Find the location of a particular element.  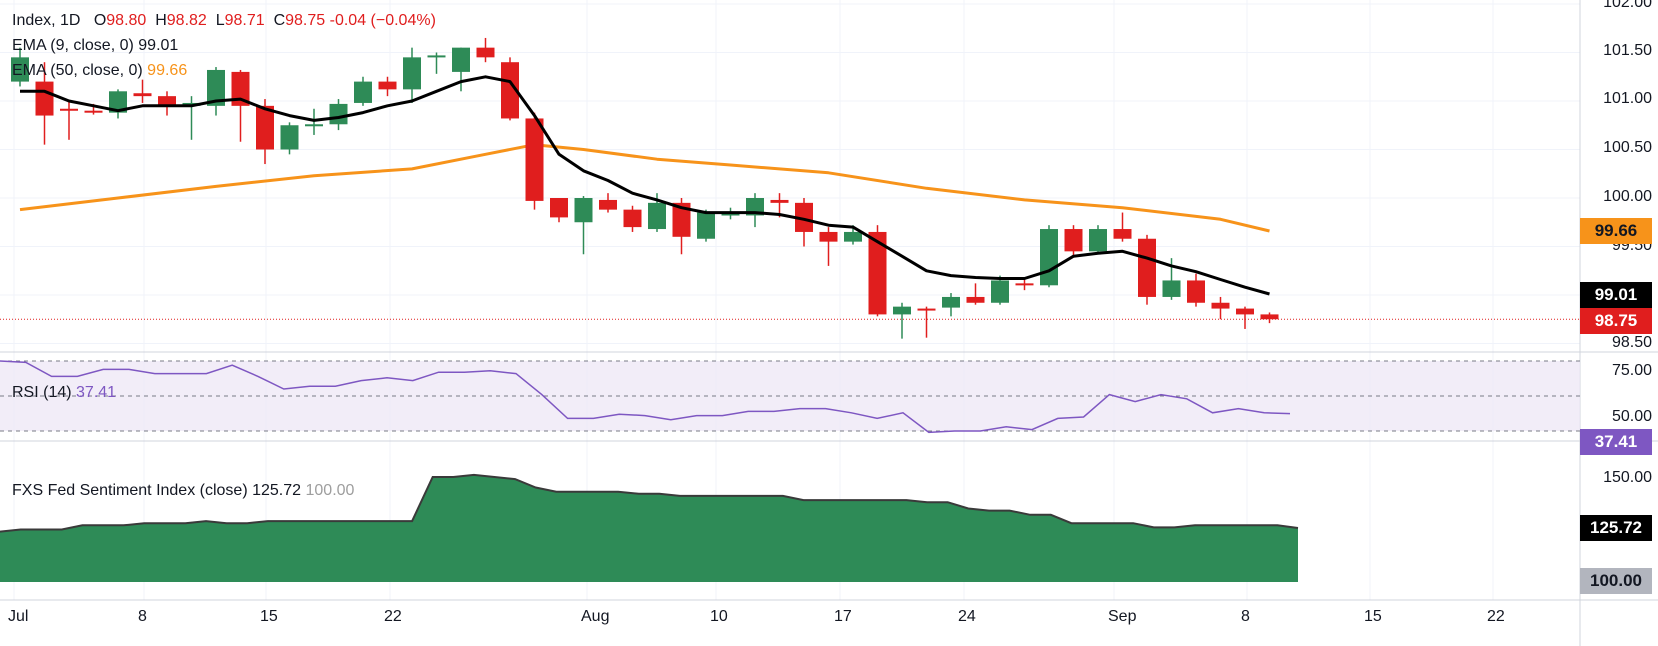

ohlc-low-label: L is located at coordinates (218, 20).